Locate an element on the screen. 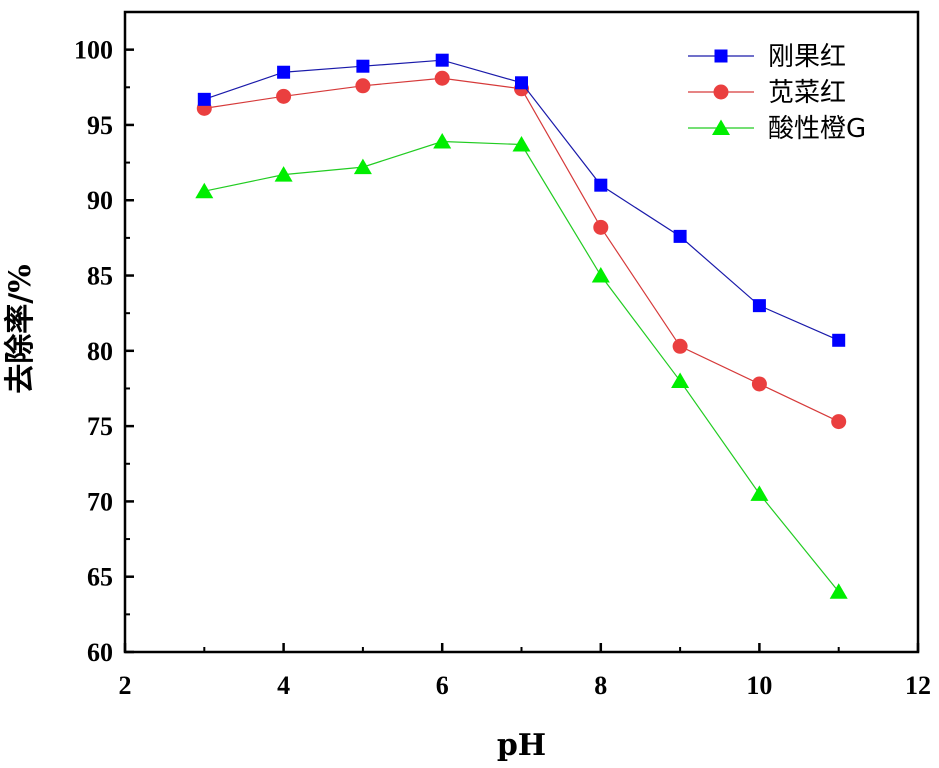 The image size is (939, 768). x-tick-label: 6 is located at coordinates (442, 685).